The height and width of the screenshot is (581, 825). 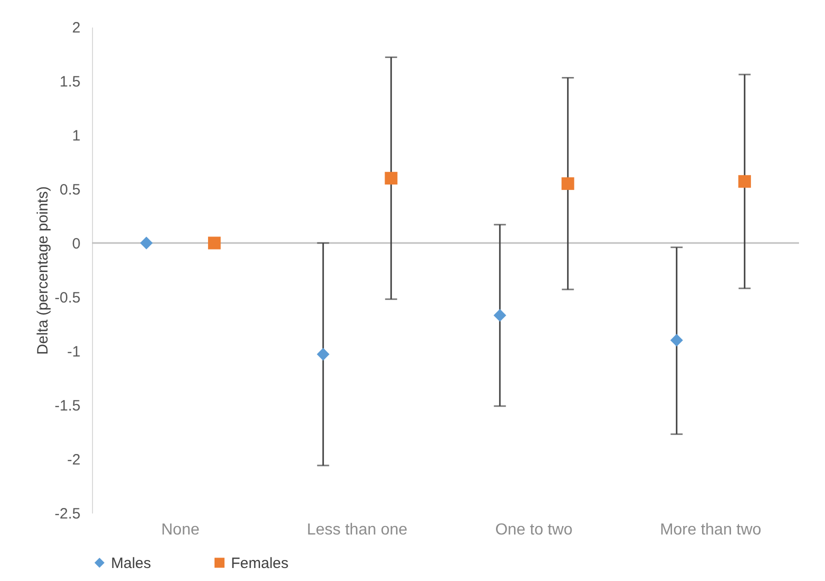 What do you see at coordinates (357, 530) in the screenshot?
I see `x-tick-label: Less than one` at bounding box center [357, 530].